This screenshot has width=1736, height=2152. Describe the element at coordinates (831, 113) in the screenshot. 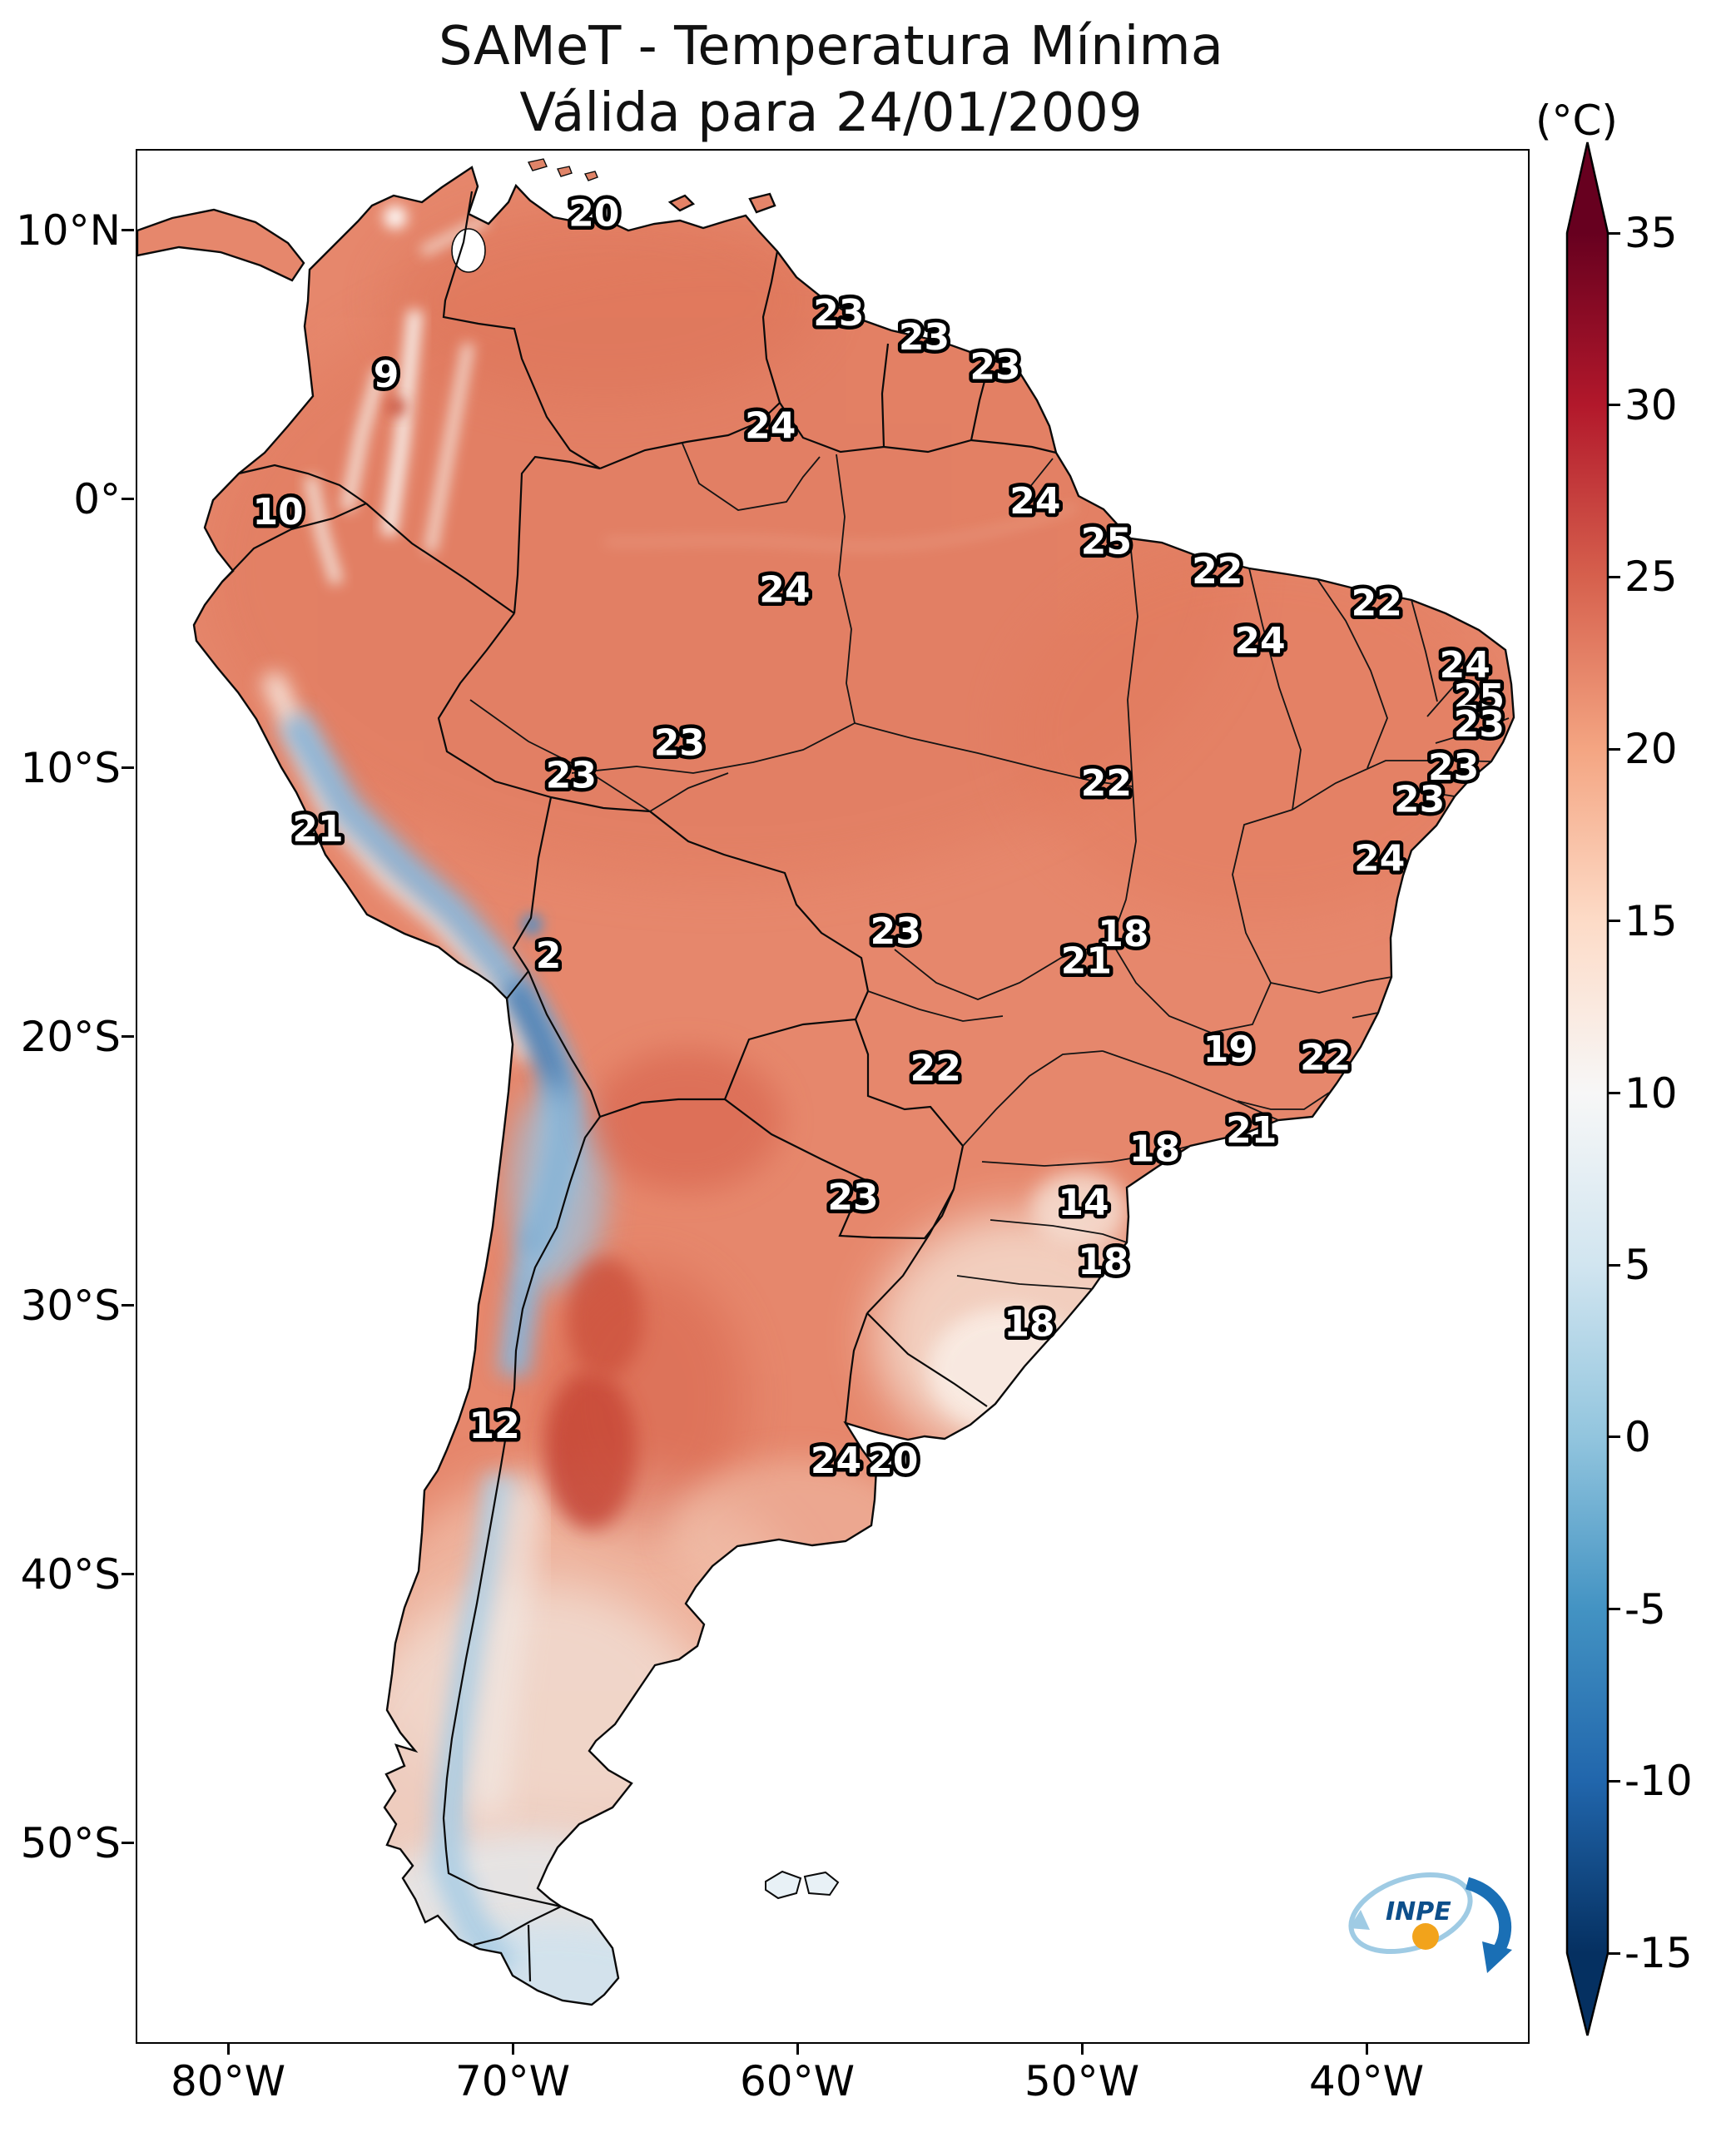

I see `chart-subtitle: Válida para 24/01/2009` at that location.